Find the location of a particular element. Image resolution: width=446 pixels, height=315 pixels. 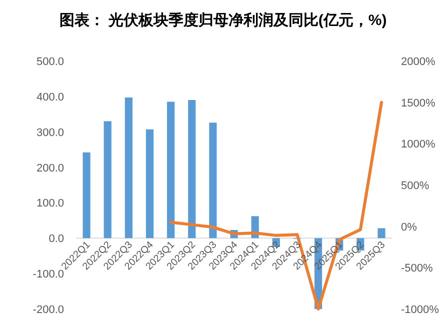

y-tick-label: 300.0 is located at coordinates (50, 132).